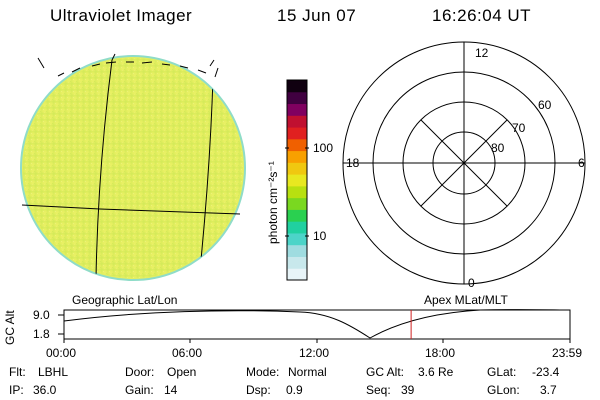 This screenshot has width=600, height=400. What do you see at coordinates (323, 148) in the screenshot?
I see `colorbar-tick-100: 100` at bounding box center [323, 148].